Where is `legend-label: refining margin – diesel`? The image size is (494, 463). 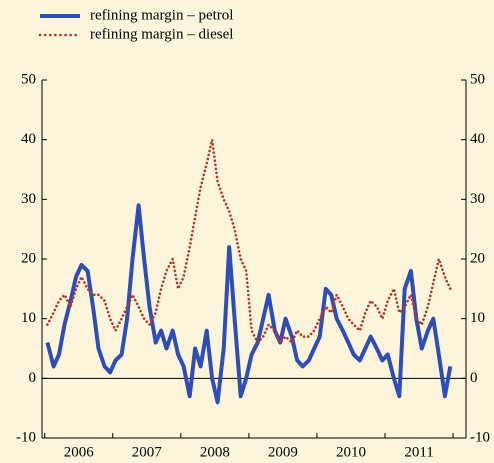 legend-label: refining margin – diesel is located at coordinates (161, 34).